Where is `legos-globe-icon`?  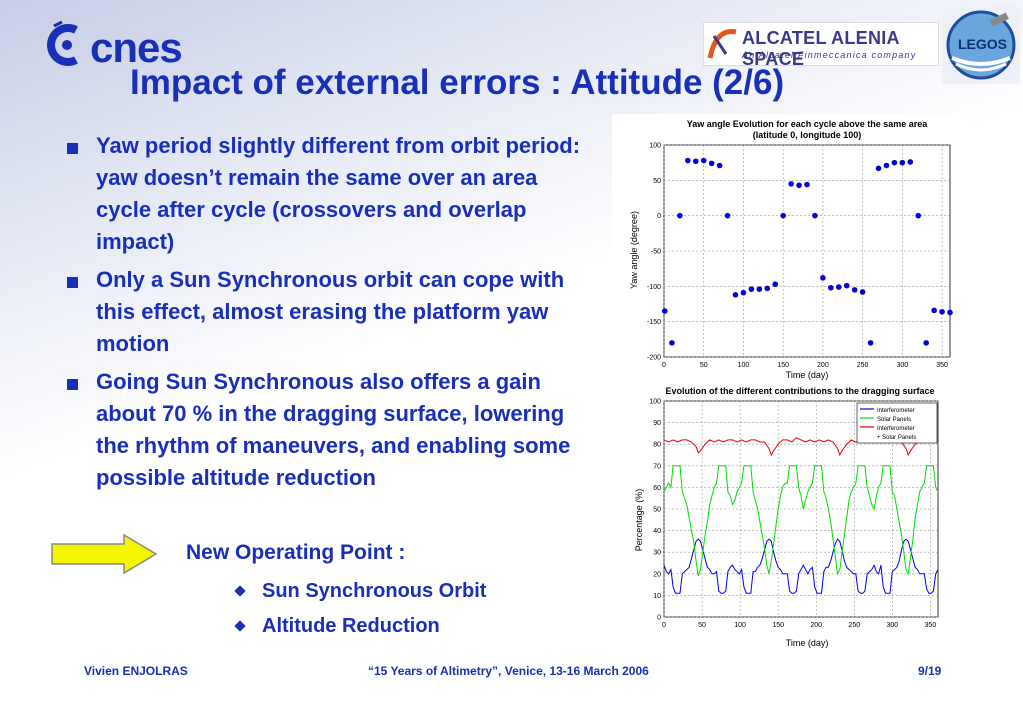 legos-globe-icon is located at coordinates (981, 45).